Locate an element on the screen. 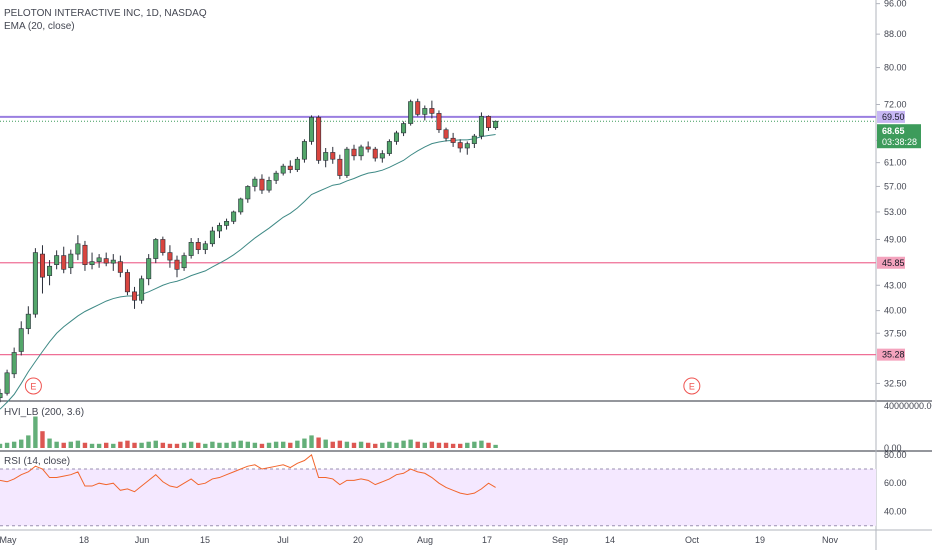  rsi-axis-label: 60.00 is located at coordinates (895, 483).